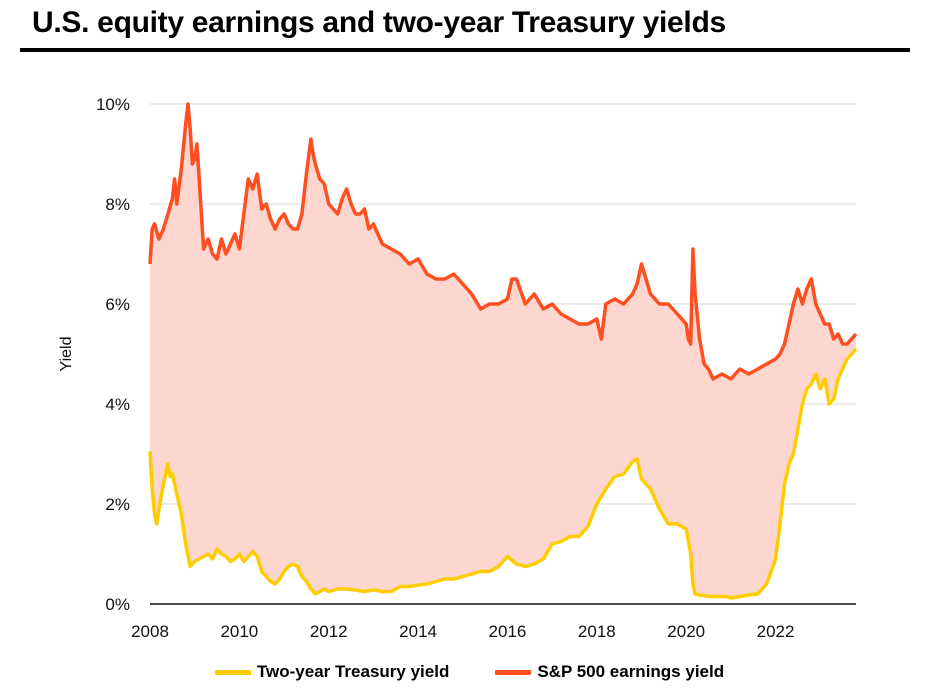  Describe the element at coordinates (117, 204) in the screenshot. I see `y-tick-label: 8%` at that location.